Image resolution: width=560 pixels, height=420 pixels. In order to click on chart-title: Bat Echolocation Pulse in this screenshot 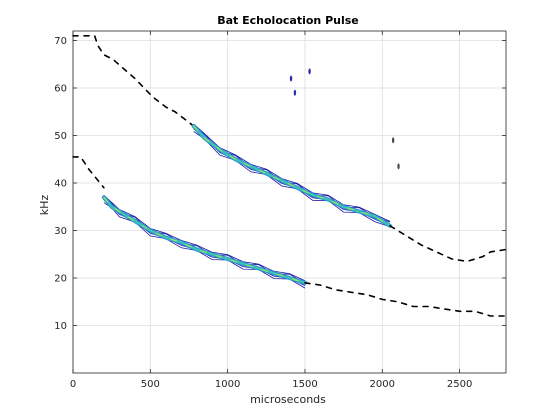, I will do `click(288, 20)`.